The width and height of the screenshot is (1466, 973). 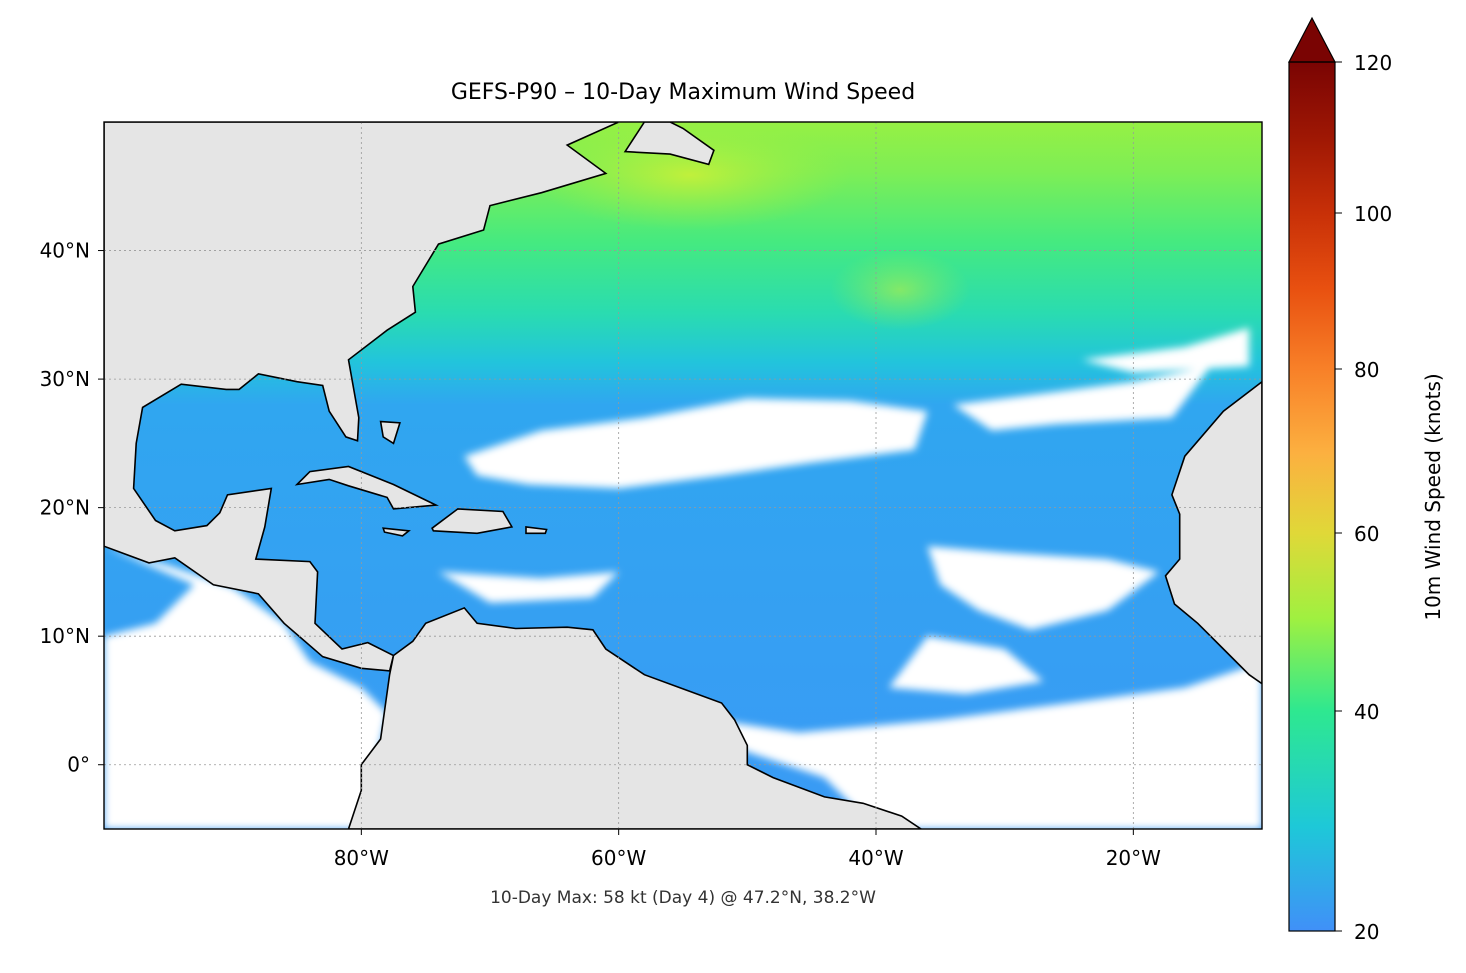 What do you see at coordinates (78, 765) in the screenshot?
I see `y-tick-label: 0°` at bounding box center [78, 765].